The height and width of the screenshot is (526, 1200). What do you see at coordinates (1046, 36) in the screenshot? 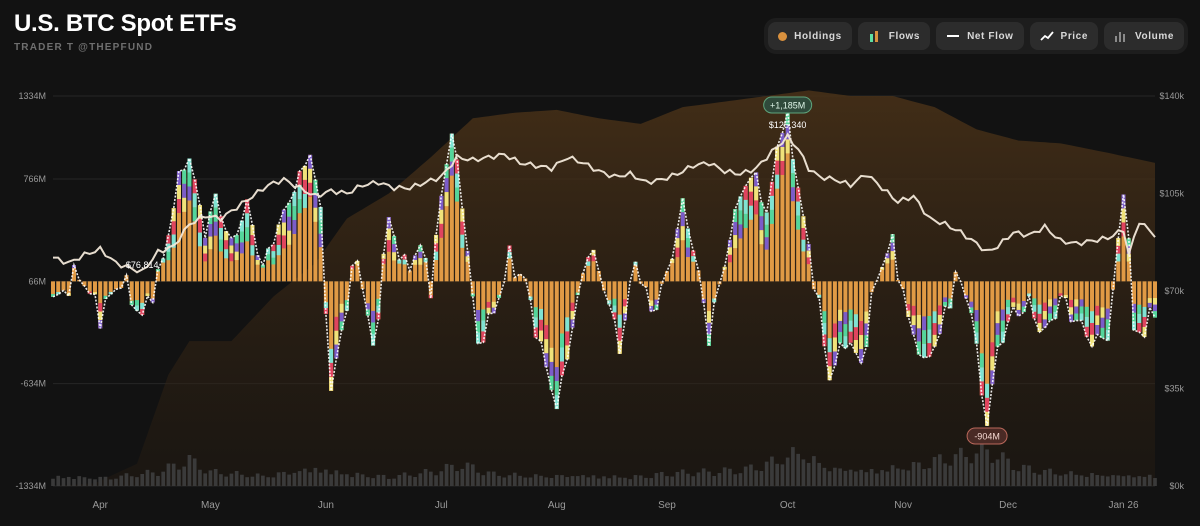
I see `price-trend-icon` at bounding box center [1046, 36].